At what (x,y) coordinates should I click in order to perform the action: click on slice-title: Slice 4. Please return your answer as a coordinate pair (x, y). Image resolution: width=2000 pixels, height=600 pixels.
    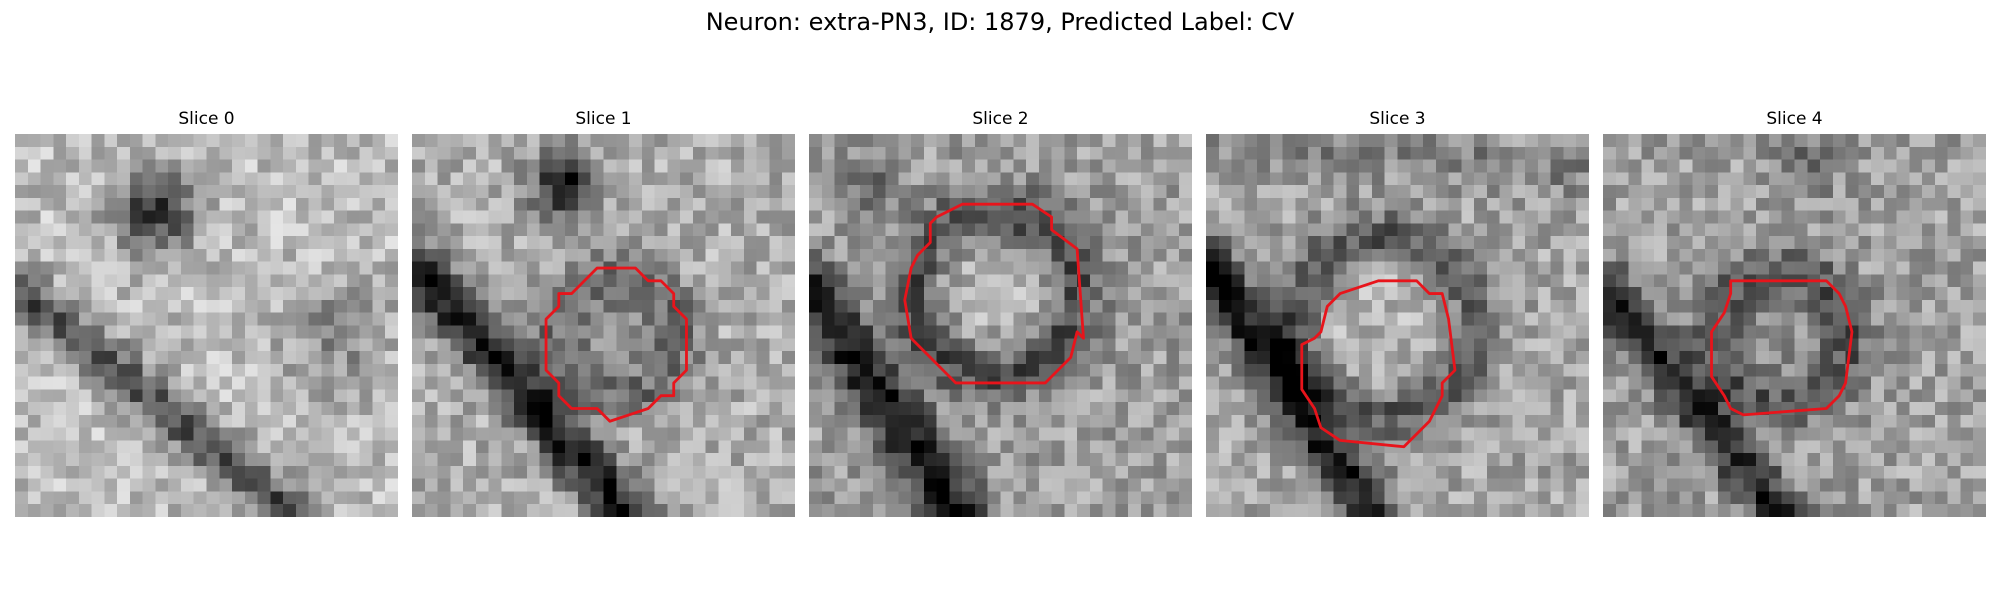
    Looking at the image, I should click on (1794, 119).